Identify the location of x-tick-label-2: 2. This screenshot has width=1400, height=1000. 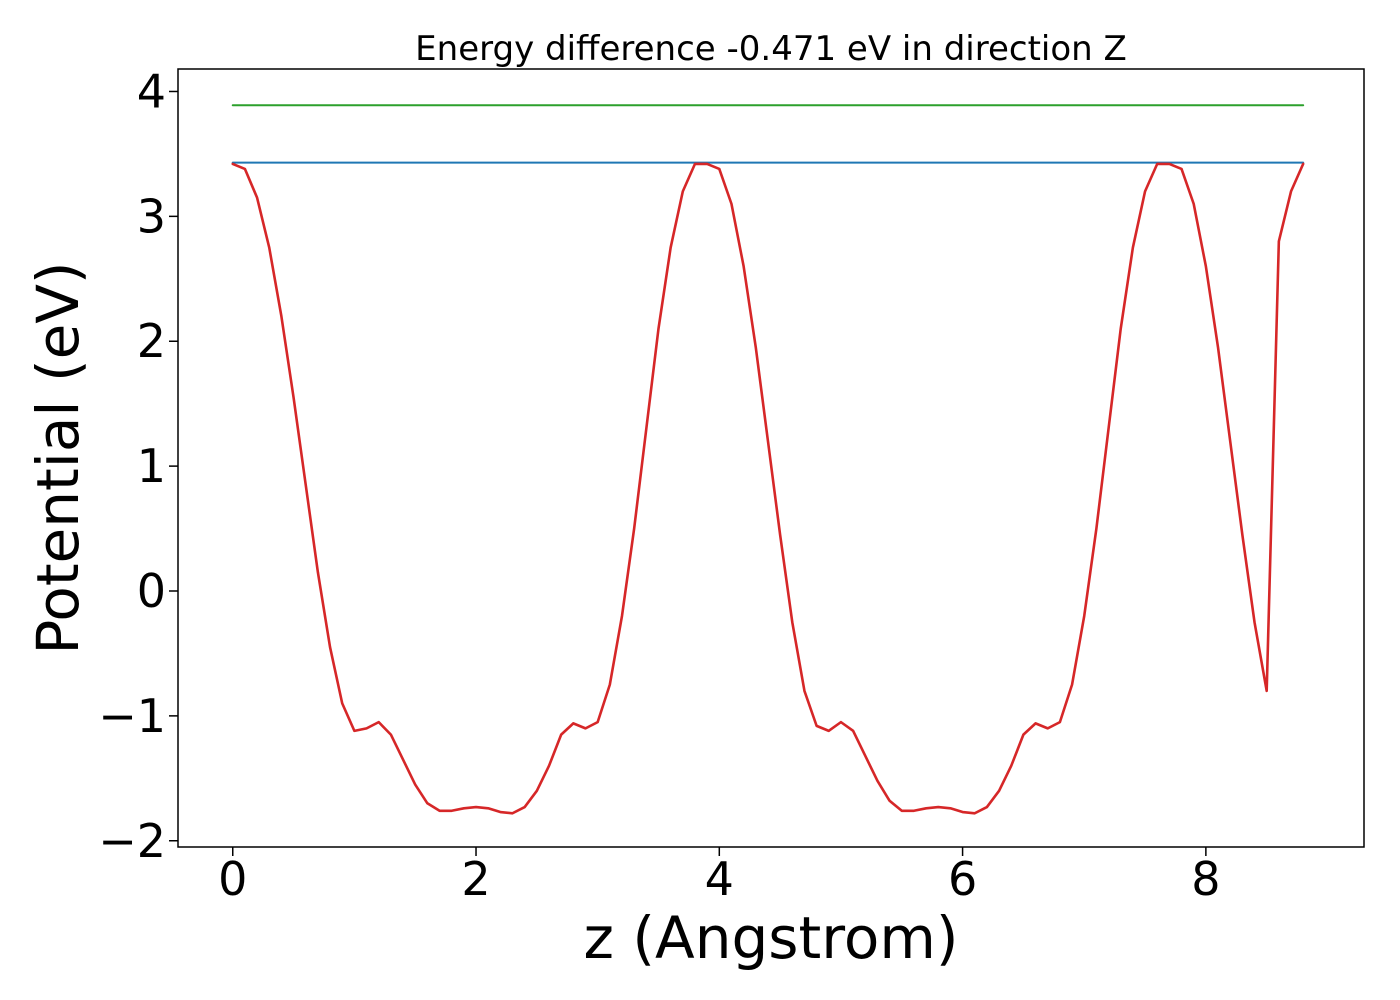
(475, 879).